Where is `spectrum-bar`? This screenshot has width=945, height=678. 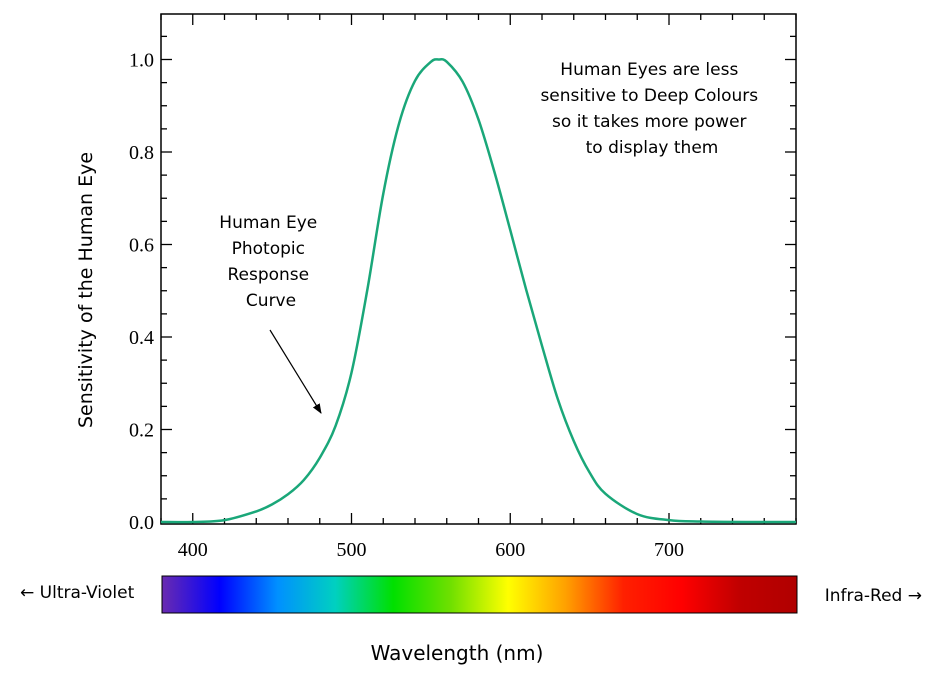 spectrum-bar is located at coordinates (479, 594).